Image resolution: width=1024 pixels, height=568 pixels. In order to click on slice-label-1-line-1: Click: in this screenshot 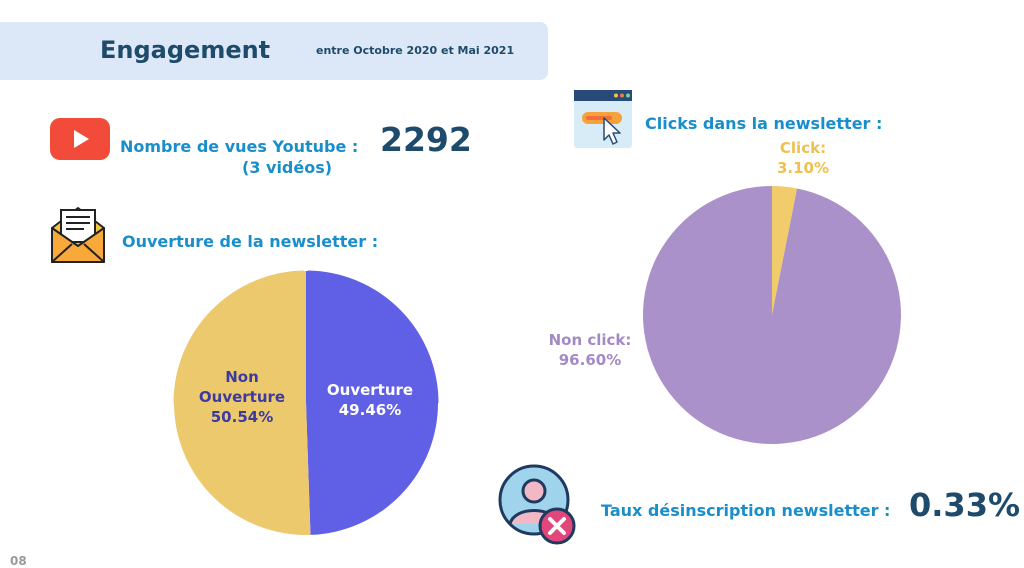, I will do `click(803, 148)`.